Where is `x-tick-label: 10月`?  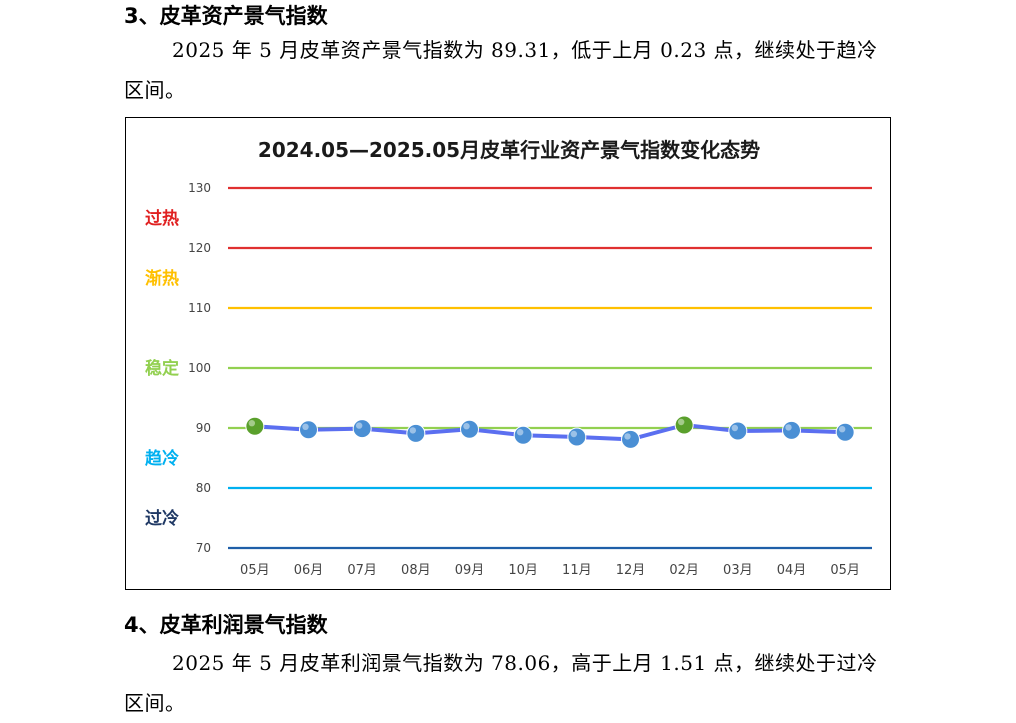 x-tick-label: 10月 is located at coordinates (523, 570).